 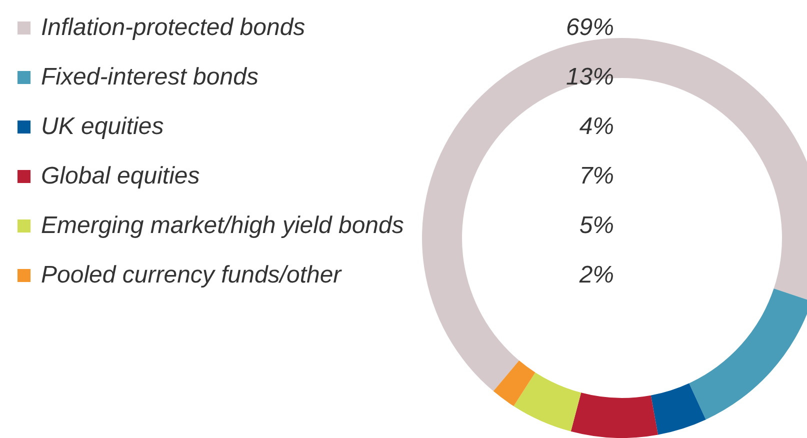 I want to click on legend-label: UK equities, so click(x=102, y=126).